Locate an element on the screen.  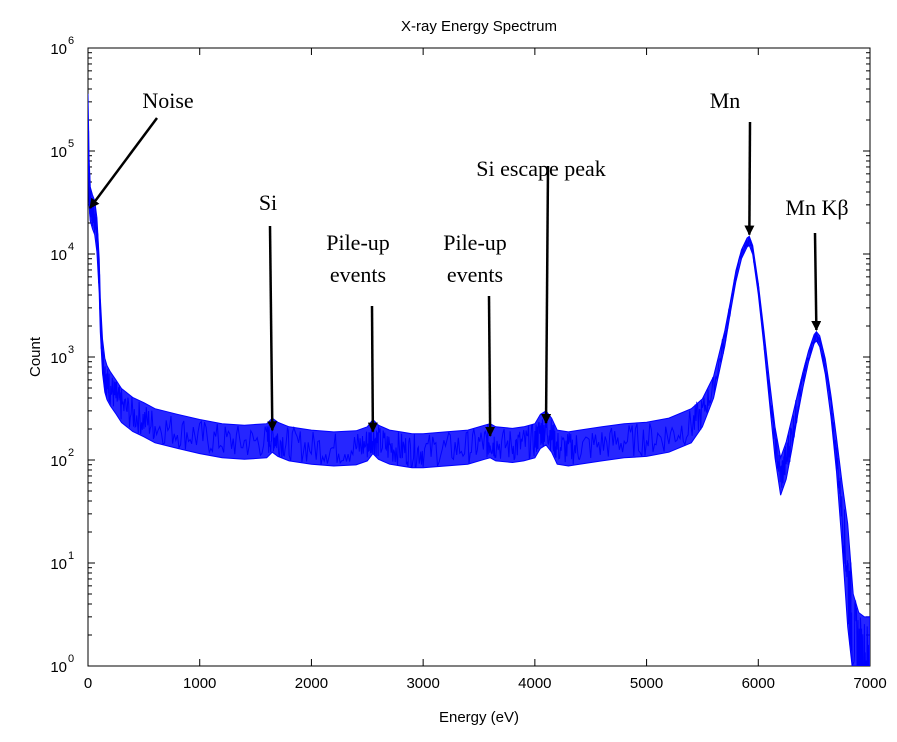
annotation-label: Noise is located at coordinates (167, 100).